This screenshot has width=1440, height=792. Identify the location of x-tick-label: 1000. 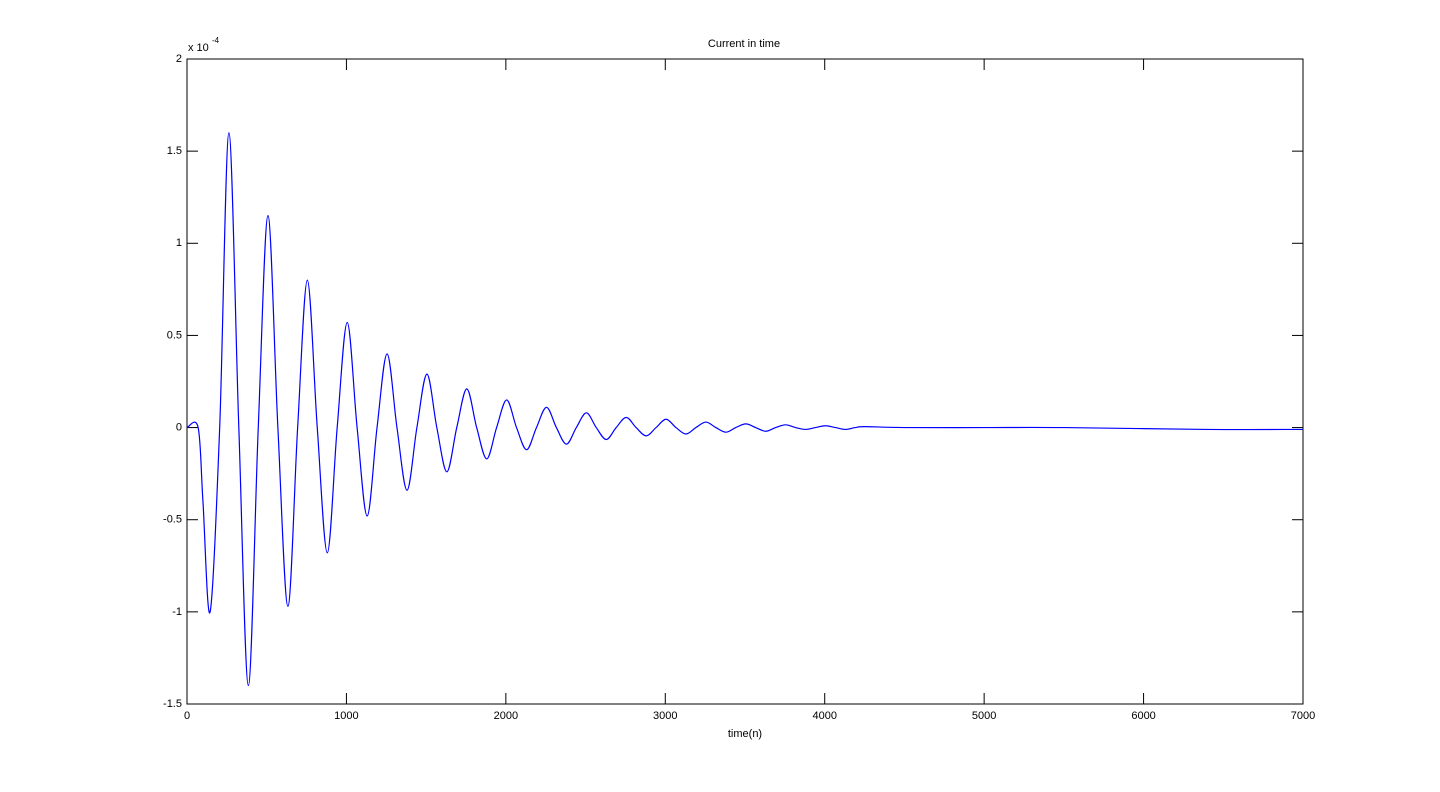
(346, 716).